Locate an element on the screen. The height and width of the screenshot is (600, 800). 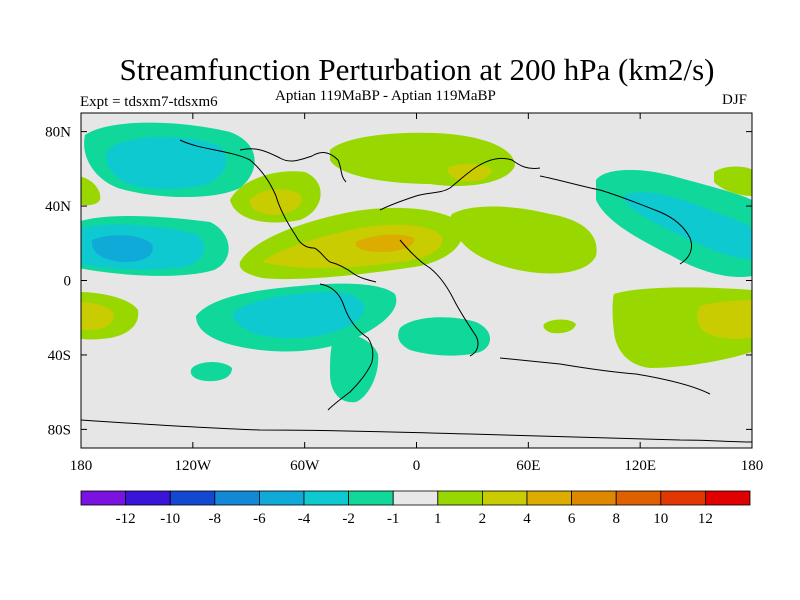
colorbar-label: -4 is located at coordinates (304, 519).